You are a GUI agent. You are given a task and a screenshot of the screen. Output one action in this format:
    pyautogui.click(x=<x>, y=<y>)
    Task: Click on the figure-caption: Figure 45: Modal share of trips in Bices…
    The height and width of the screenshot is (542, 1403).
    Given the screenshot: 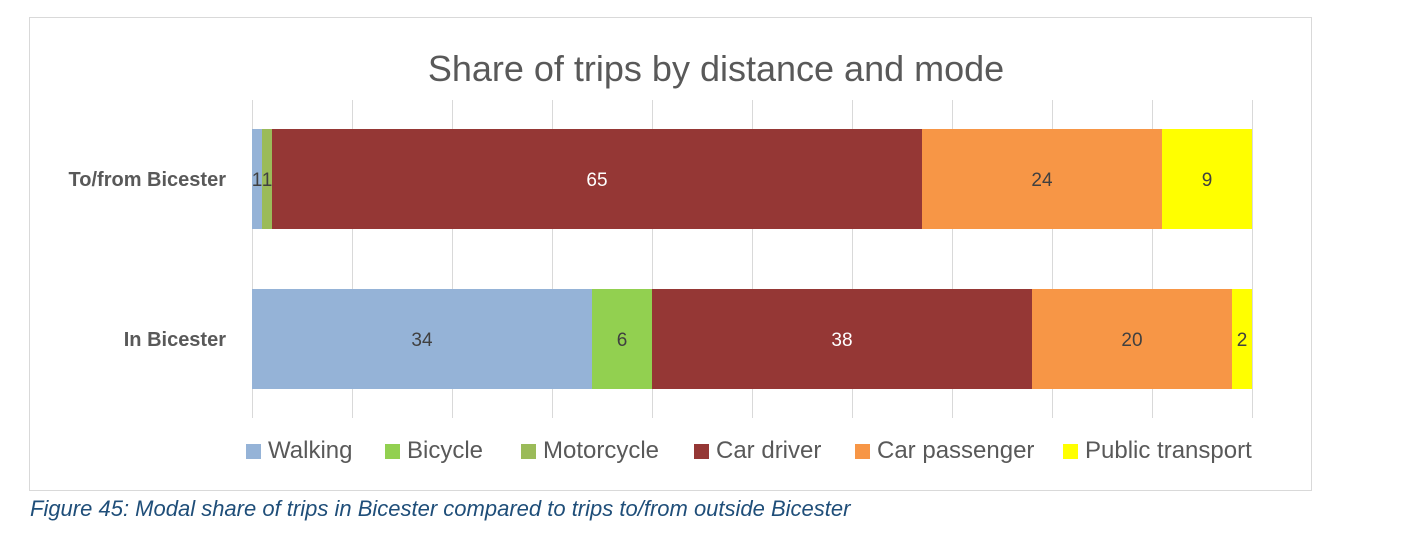 What is the action you would take?
    pyautogui.click(x=440, y=508)
    